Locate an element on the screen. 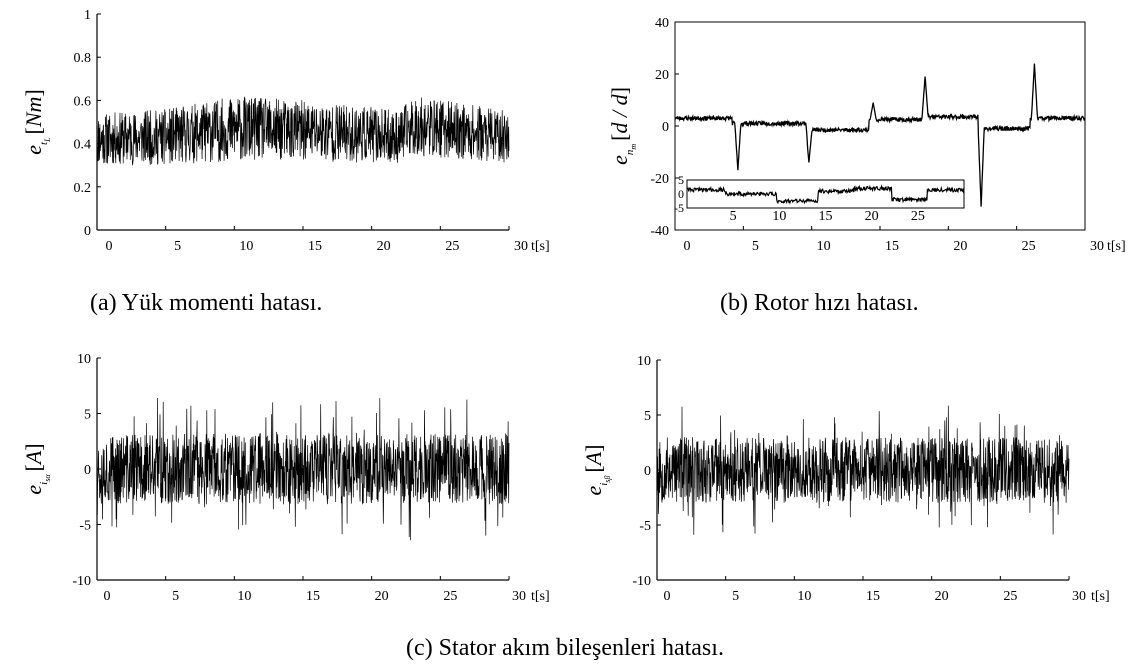  y-axis-label: eisβ[A] is located at coordinates (596, 469).